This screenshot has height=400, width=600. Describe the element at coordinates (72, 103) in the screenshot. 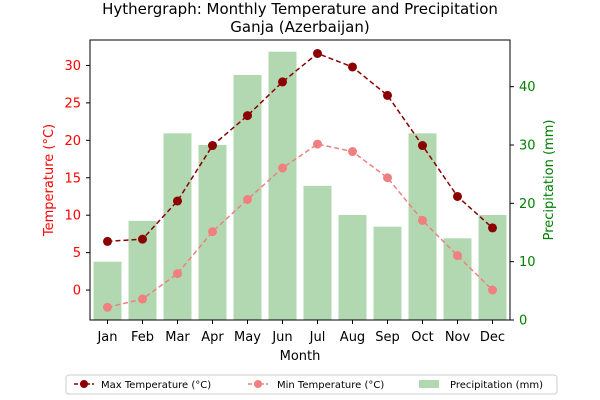

I see `y-left-tick-label: 25` at that location.